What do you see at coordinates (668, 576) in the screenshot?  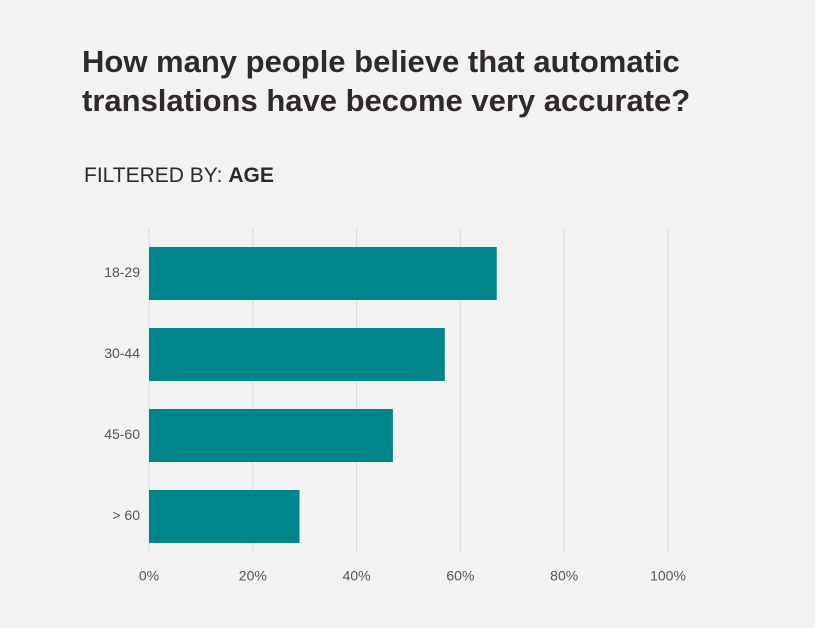 I see `x-tick-label: 100%` at bounding box center [668, 576].